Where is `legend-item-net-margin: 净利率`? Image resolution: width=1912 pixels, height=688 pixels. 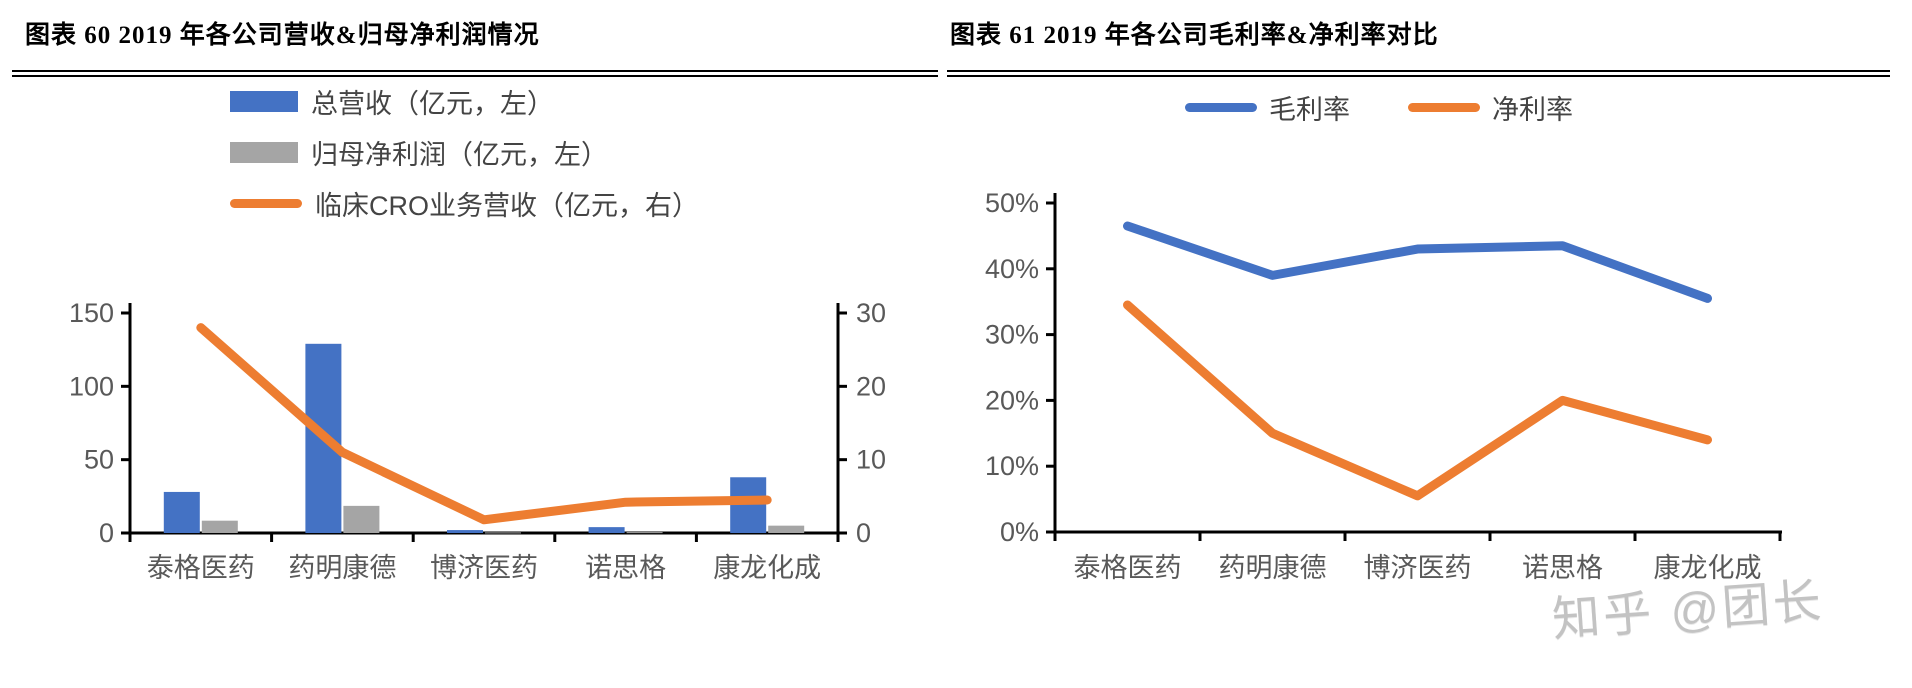
legend-item-net-margin: 净利率 is located at coordinates (1490, 108).